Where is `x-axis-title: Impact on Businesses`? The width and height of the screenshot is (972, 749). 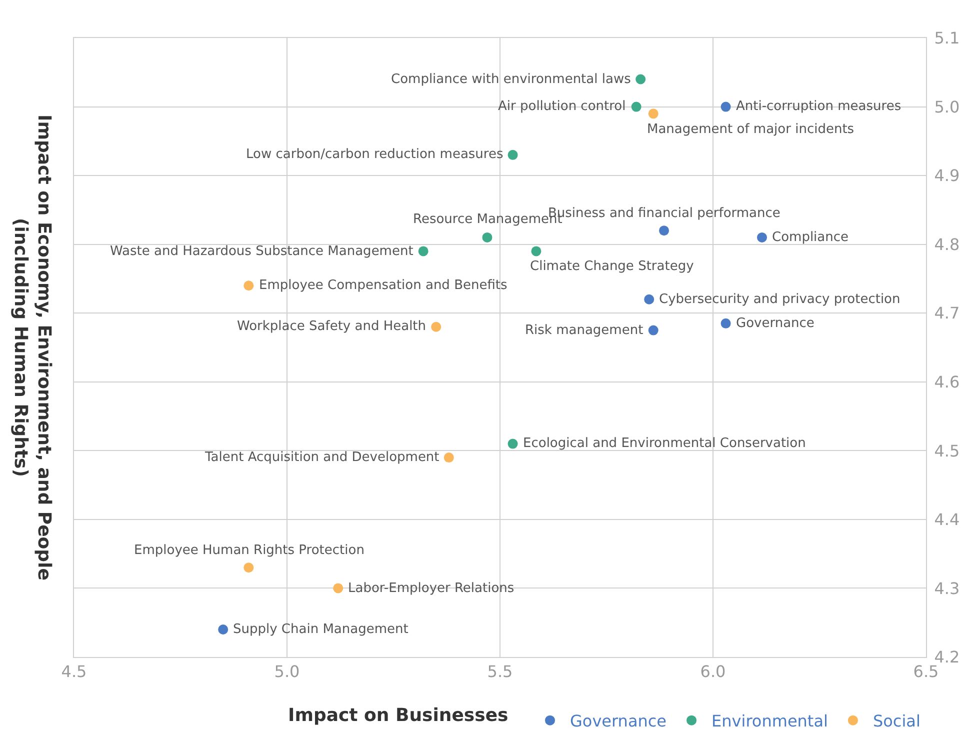
x-axis-title: Impact on Businesses is located at coordinates (398, 715).